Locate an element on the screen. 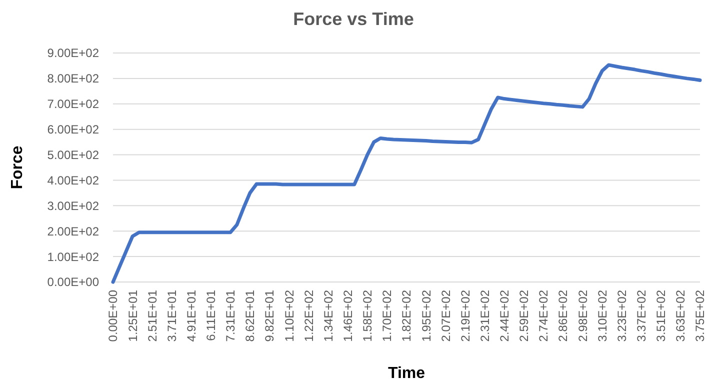  x-tick-label: 2.74E+02 is located at coordinates (543, 316).